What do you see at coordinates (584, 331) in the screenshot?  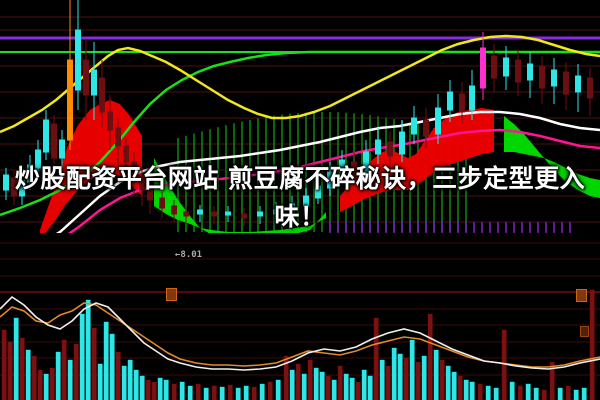 I see `volume-marker-right-lower` at bounding box center [584, 331].